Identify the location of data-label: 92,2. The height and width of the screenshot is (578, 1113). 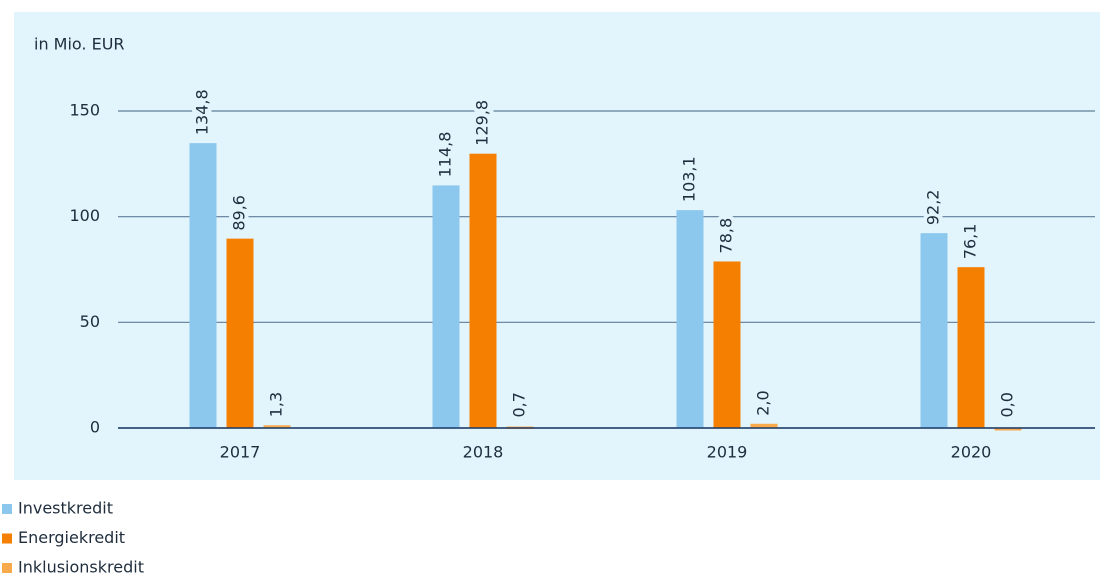
(933, 208).